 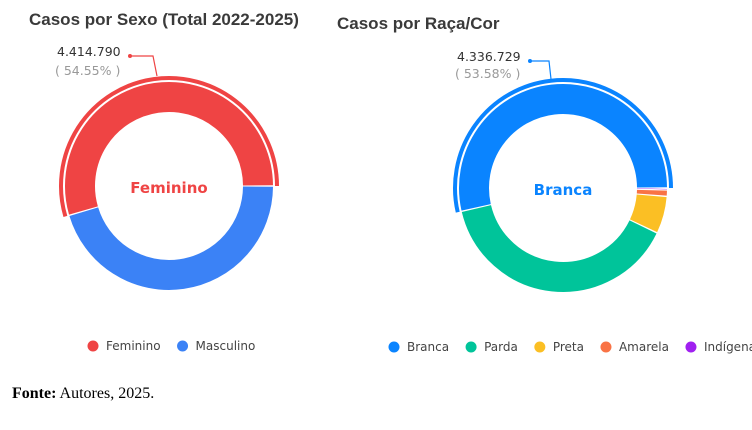 What do you see at coordinates (606, 347) in the screenshot?
I see `legend-marker-amarela` at bounding box center [606, 347].